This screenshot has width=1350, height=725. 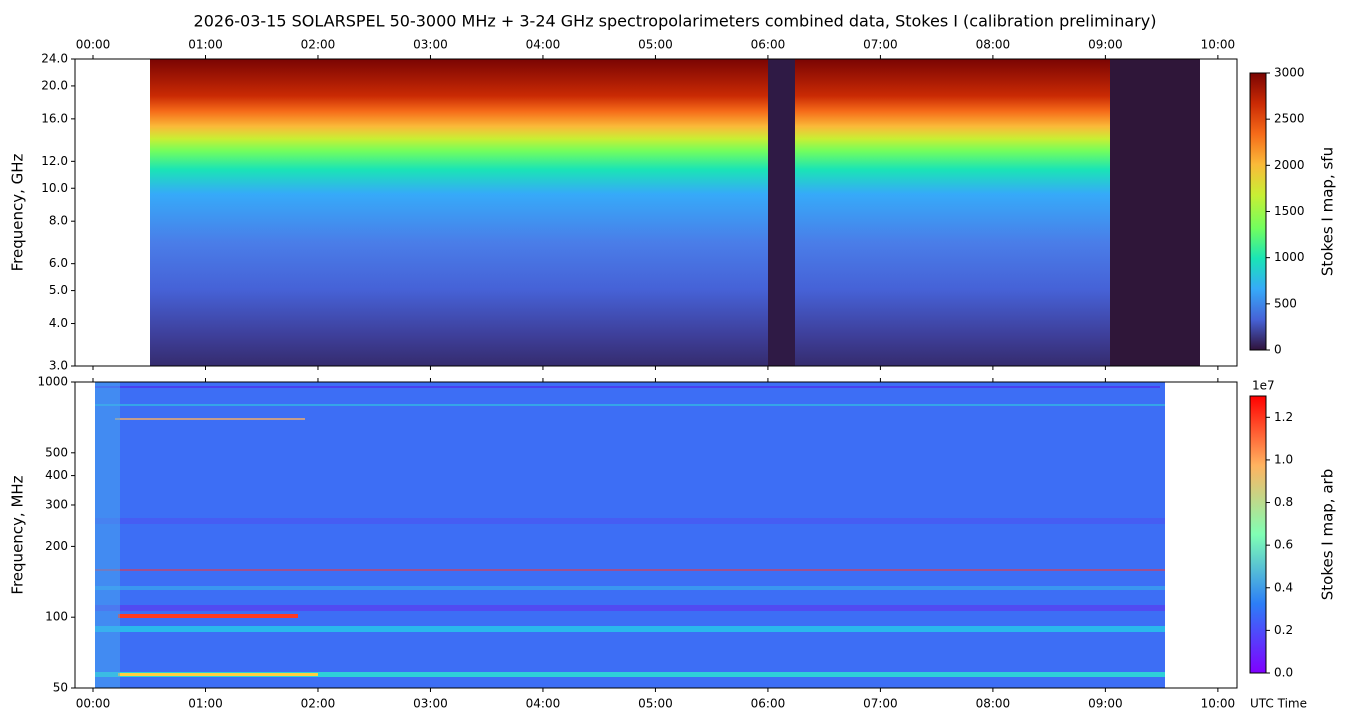 I want to click on y-tick-label: 20.0, so click(x=54, y=85).